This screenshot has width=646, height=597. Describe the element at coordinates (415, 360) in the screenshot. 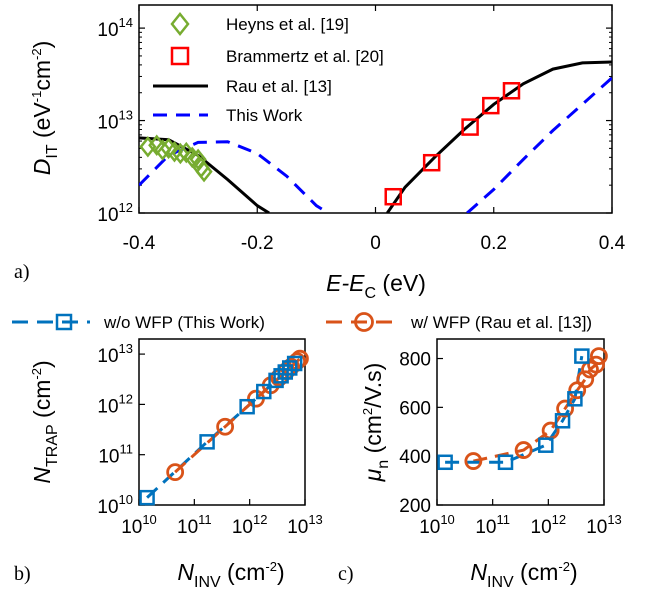

I see `y-tick-label-c: 800` at that location.